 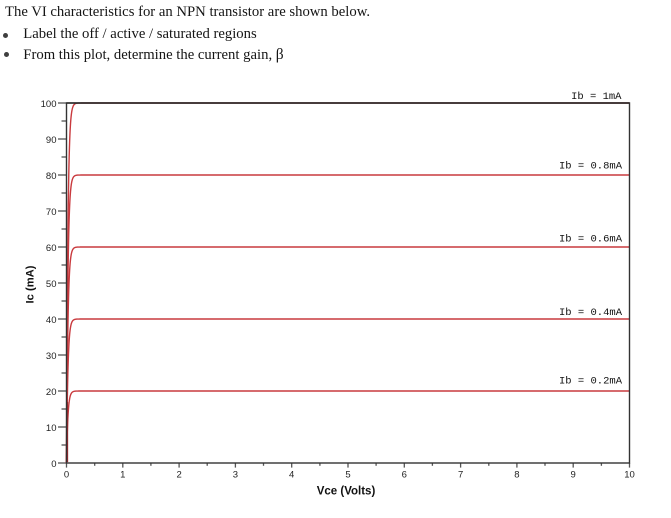 I want to click on svg-text: 90, so click(x=51, y=140).